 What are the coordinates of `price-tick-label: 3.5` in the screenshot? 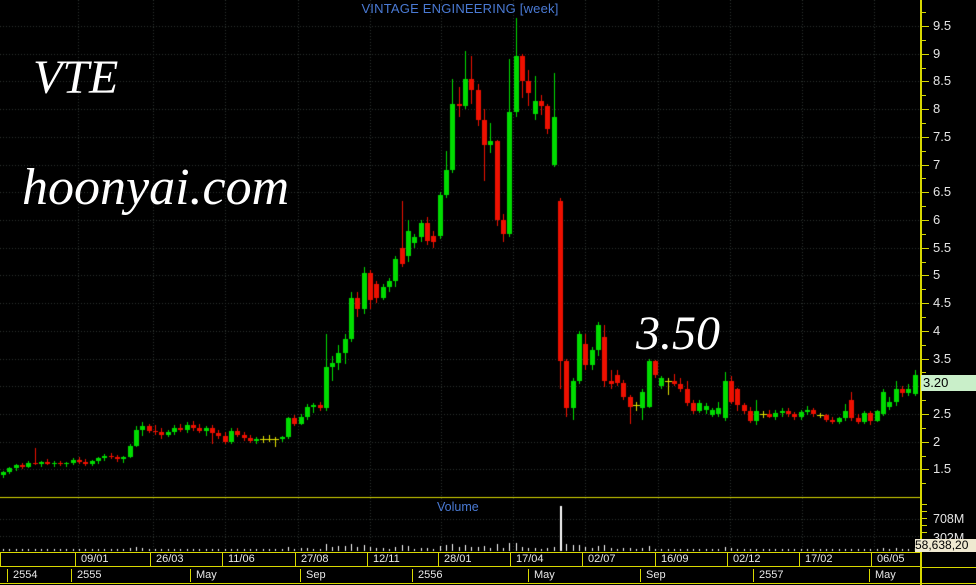 It's located at (942, 358).